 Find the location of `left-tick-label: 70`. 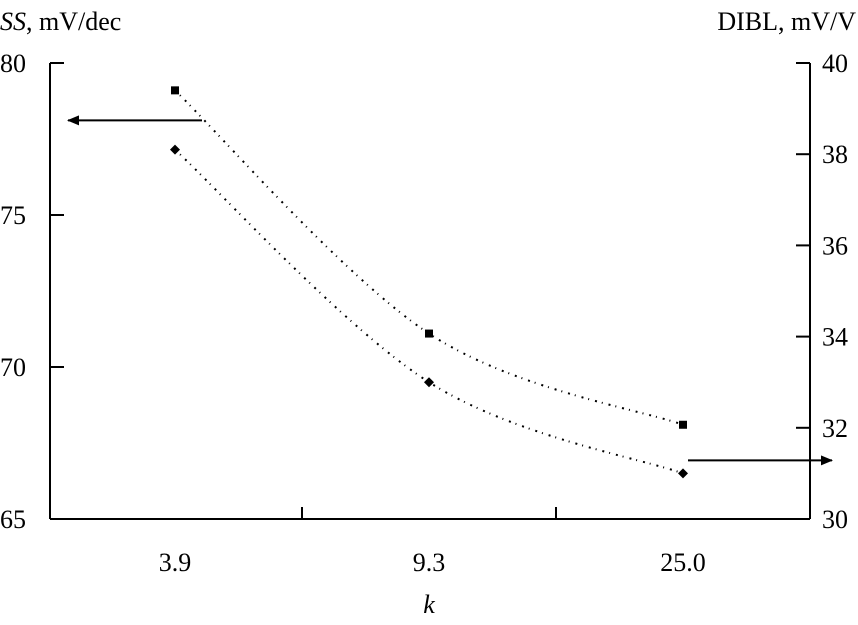

left-tick-label: 70 is located at coordinates (13, 367).